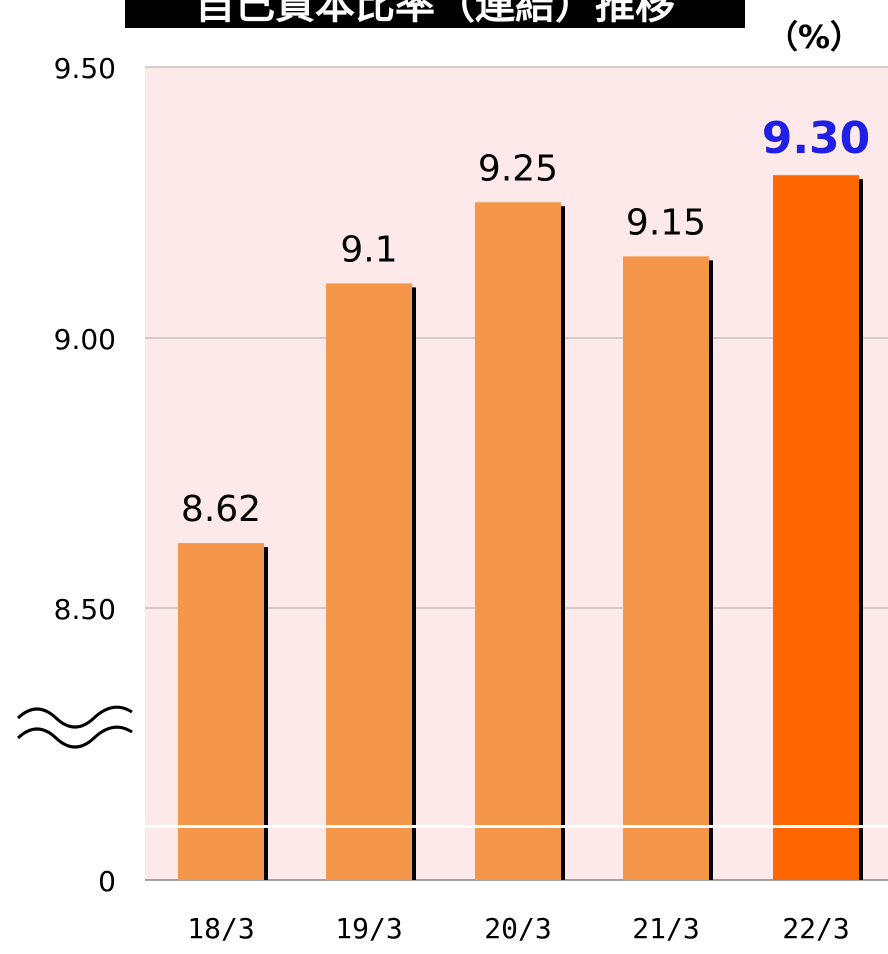 This screenshot has width=888, height=954. Describe the element at coordinates (815, 928) in the screenshot. I see `x-tick-label: 22/3` at that location.